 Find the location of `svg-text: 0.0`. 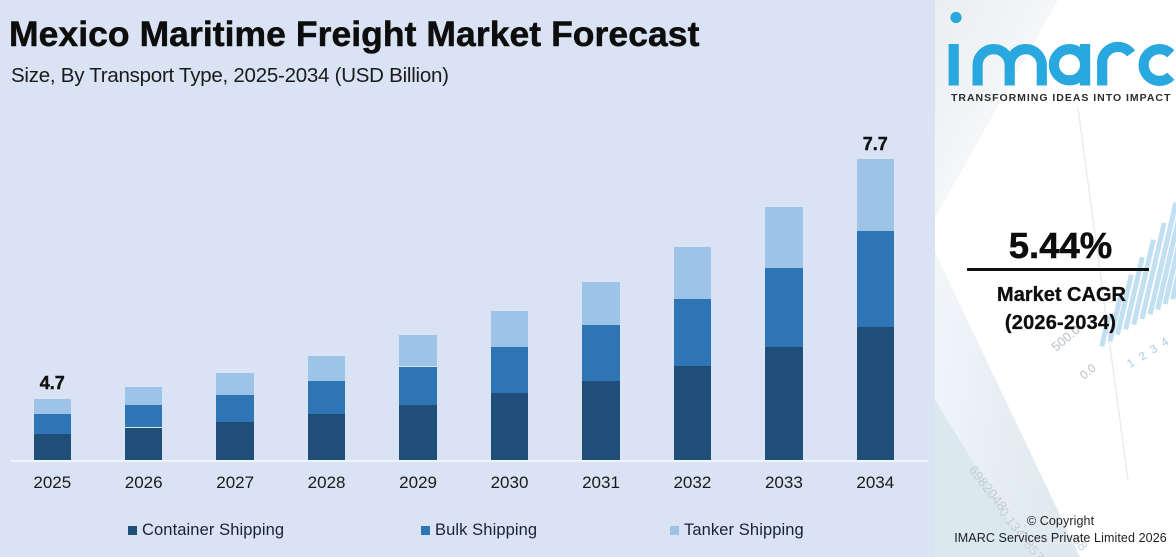

svg-text: 0.0 is located at coordinates (1088, 372).